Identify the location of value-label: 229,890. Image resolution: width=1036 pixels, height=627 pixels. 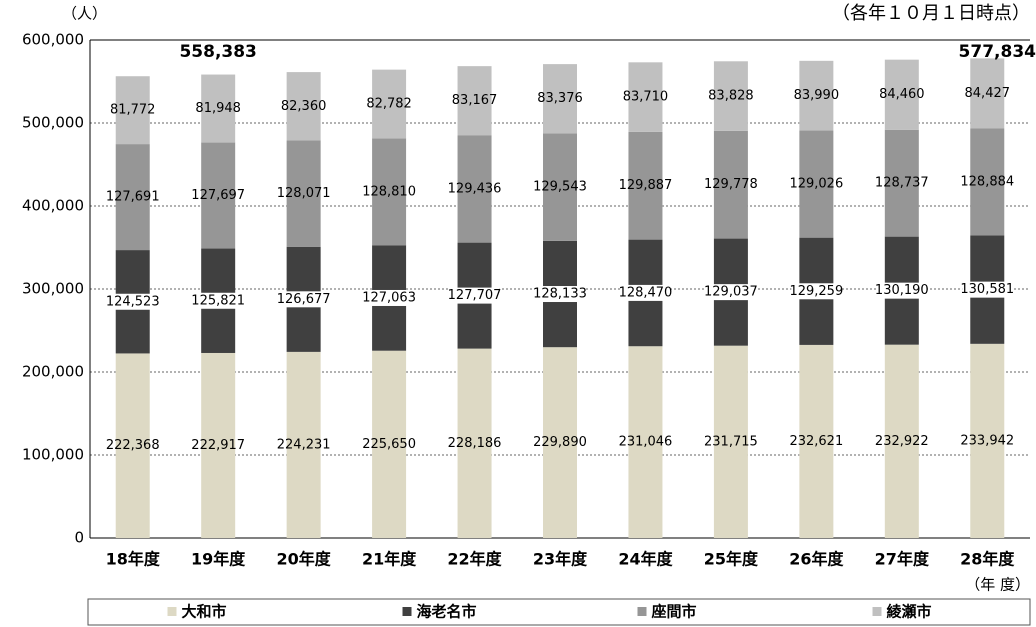
(560, 442).